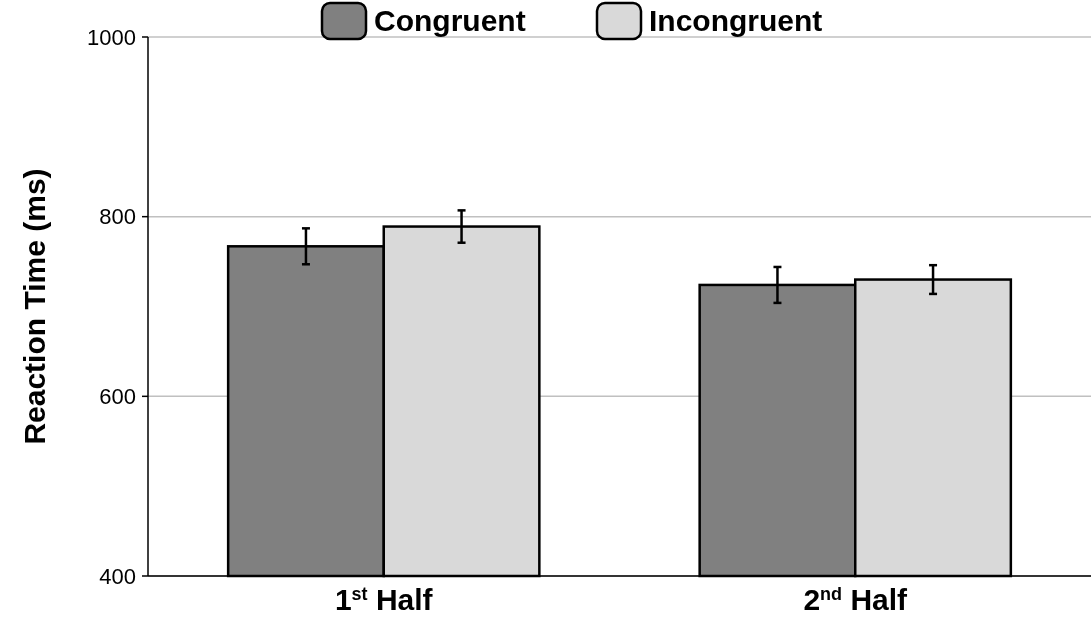 The width and height of the screenshot is (1091, 620). What do you see at coordinates (34, 306) in the screenshot?
I see `y-axis-title: Reaction Time (ms)` at bounding box center [34, 306].